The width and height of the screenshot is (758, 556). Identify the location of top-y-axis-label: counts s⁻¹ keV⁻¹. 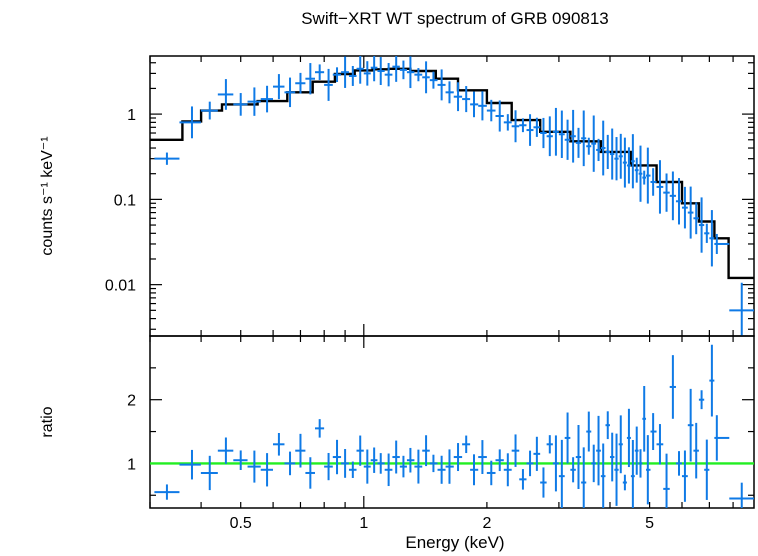
(47, 195).